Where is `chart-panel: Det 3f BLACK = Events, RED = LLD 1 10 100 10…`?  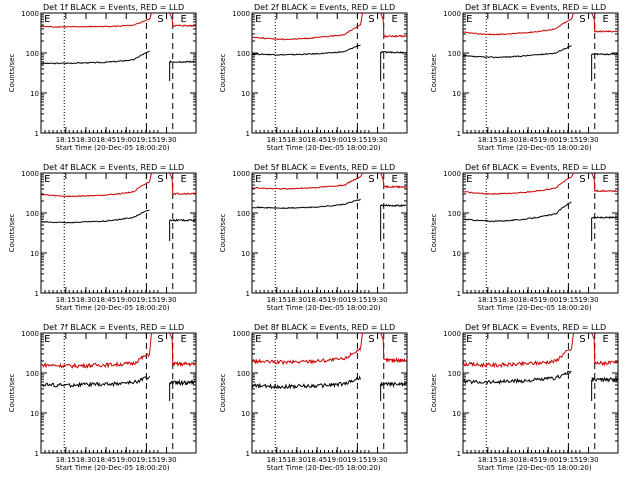
chart-panel: Det 3f BLACK = Events, RED = LLD 1 10 100 10… is located at coordinates (524, 77).